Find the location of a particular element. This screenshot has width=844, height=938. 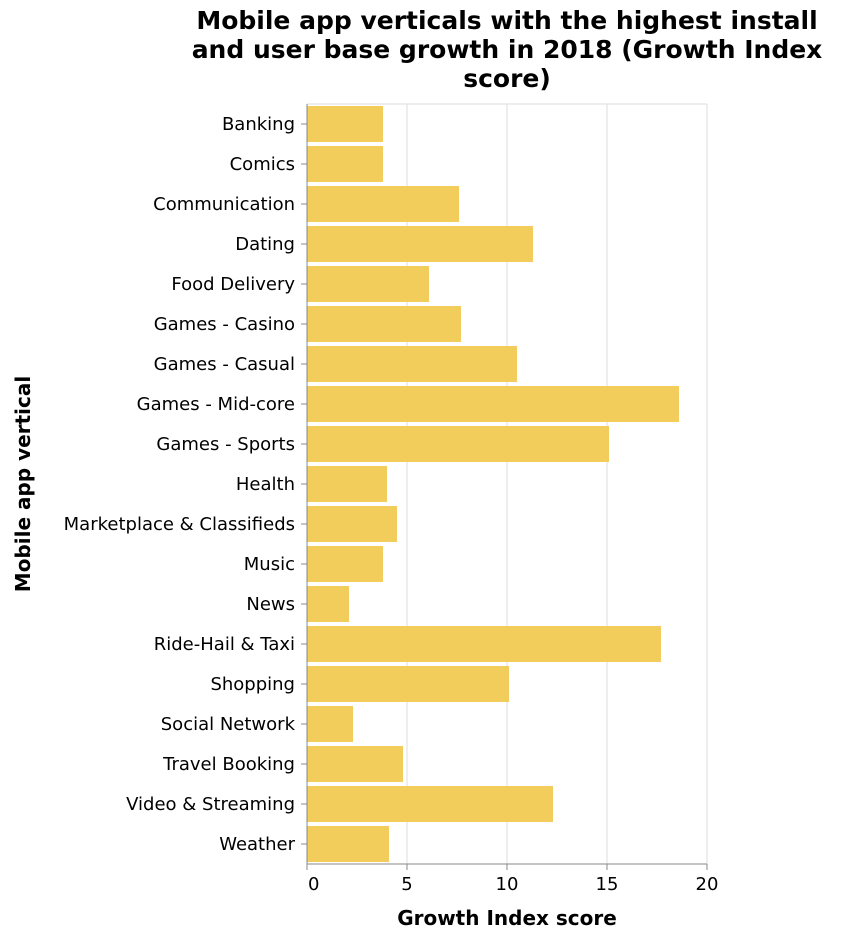

y-tick-label: Shopping is located at coordinates (252, 684).